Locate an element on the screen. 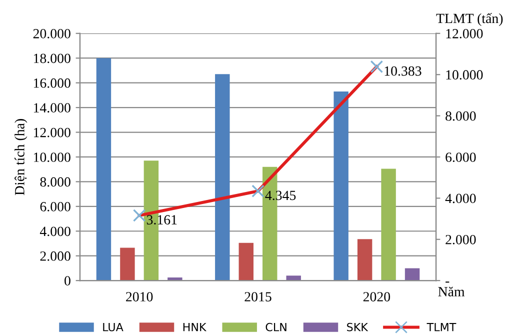  y2-tick-label: 8.000 is located at coordinates (461, 116).